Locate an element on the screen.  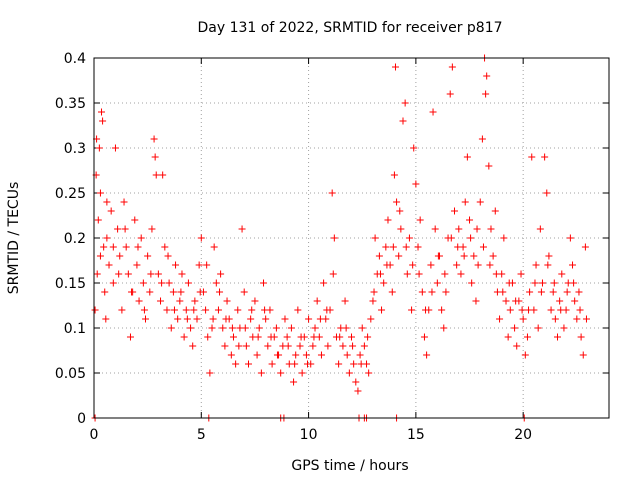
x-tick-label: 5 is located at coordinates (201, 435).